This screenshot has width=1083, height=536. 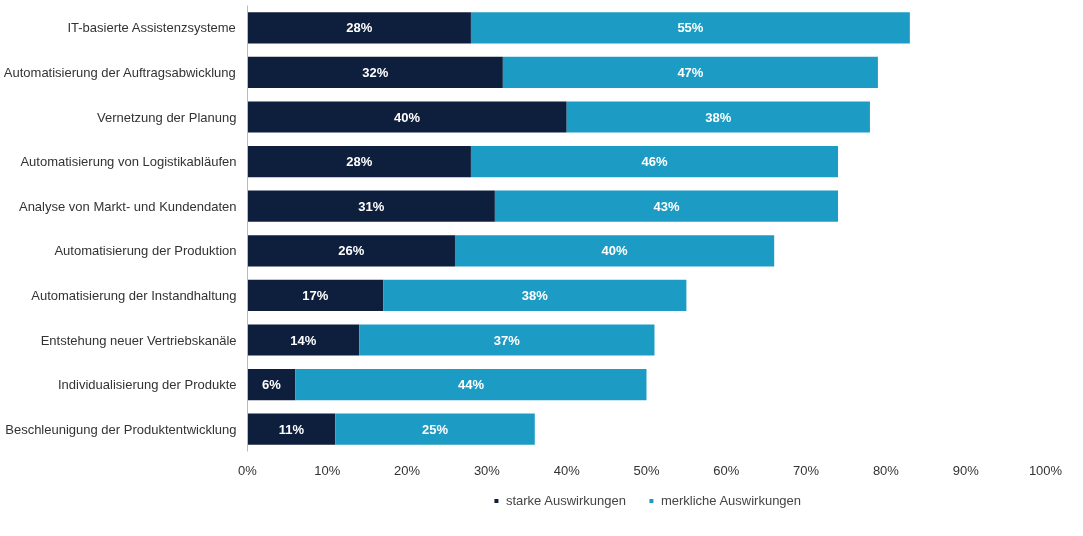 I want to click on x-tick-label: 30%, so click(x=487, y=470).